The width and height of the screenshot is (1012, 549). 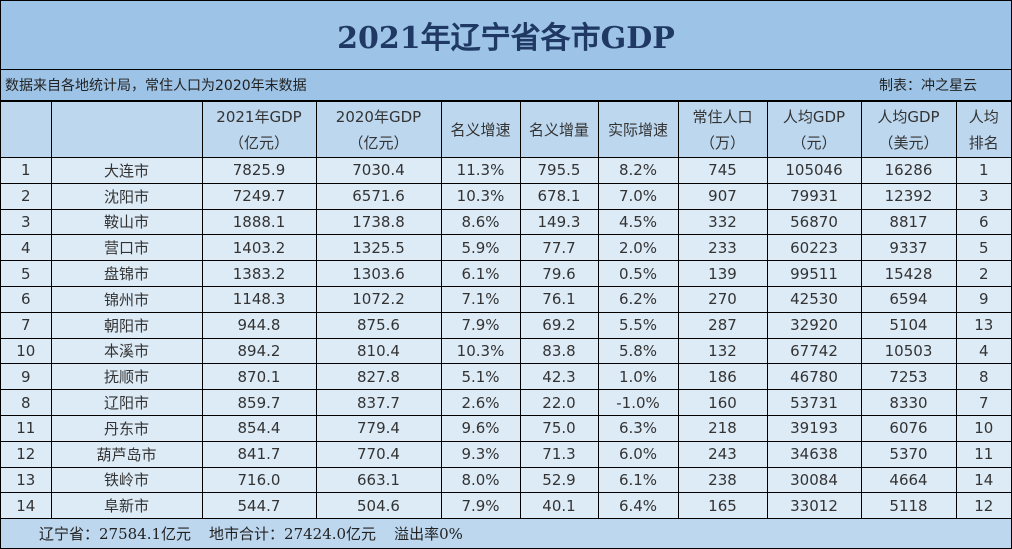 I want to click on cell-gdp-per-capita-cny: 42530, so click(x=814, y=299).